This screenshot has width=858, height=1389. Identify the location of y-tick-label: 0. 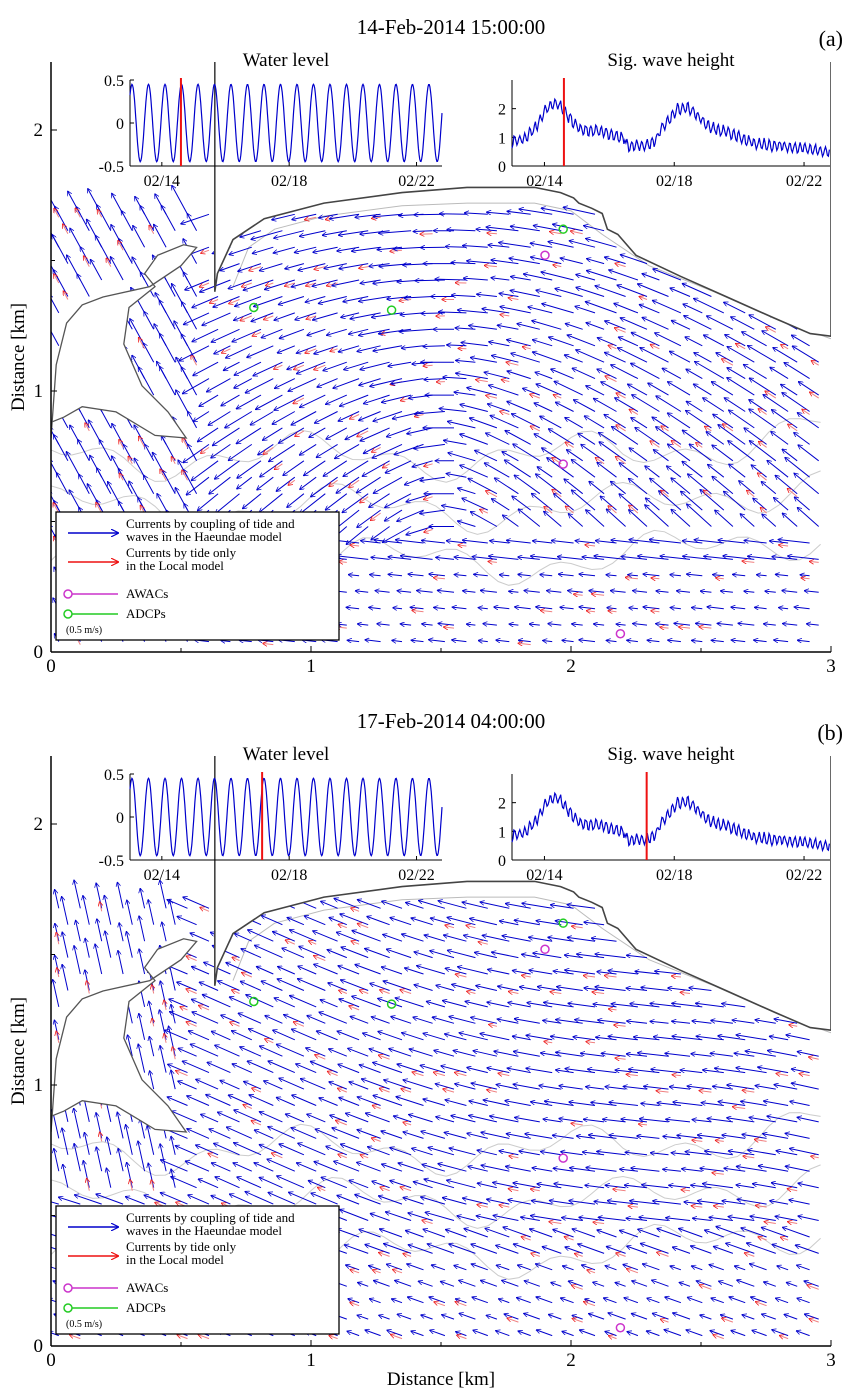
(39, 652).